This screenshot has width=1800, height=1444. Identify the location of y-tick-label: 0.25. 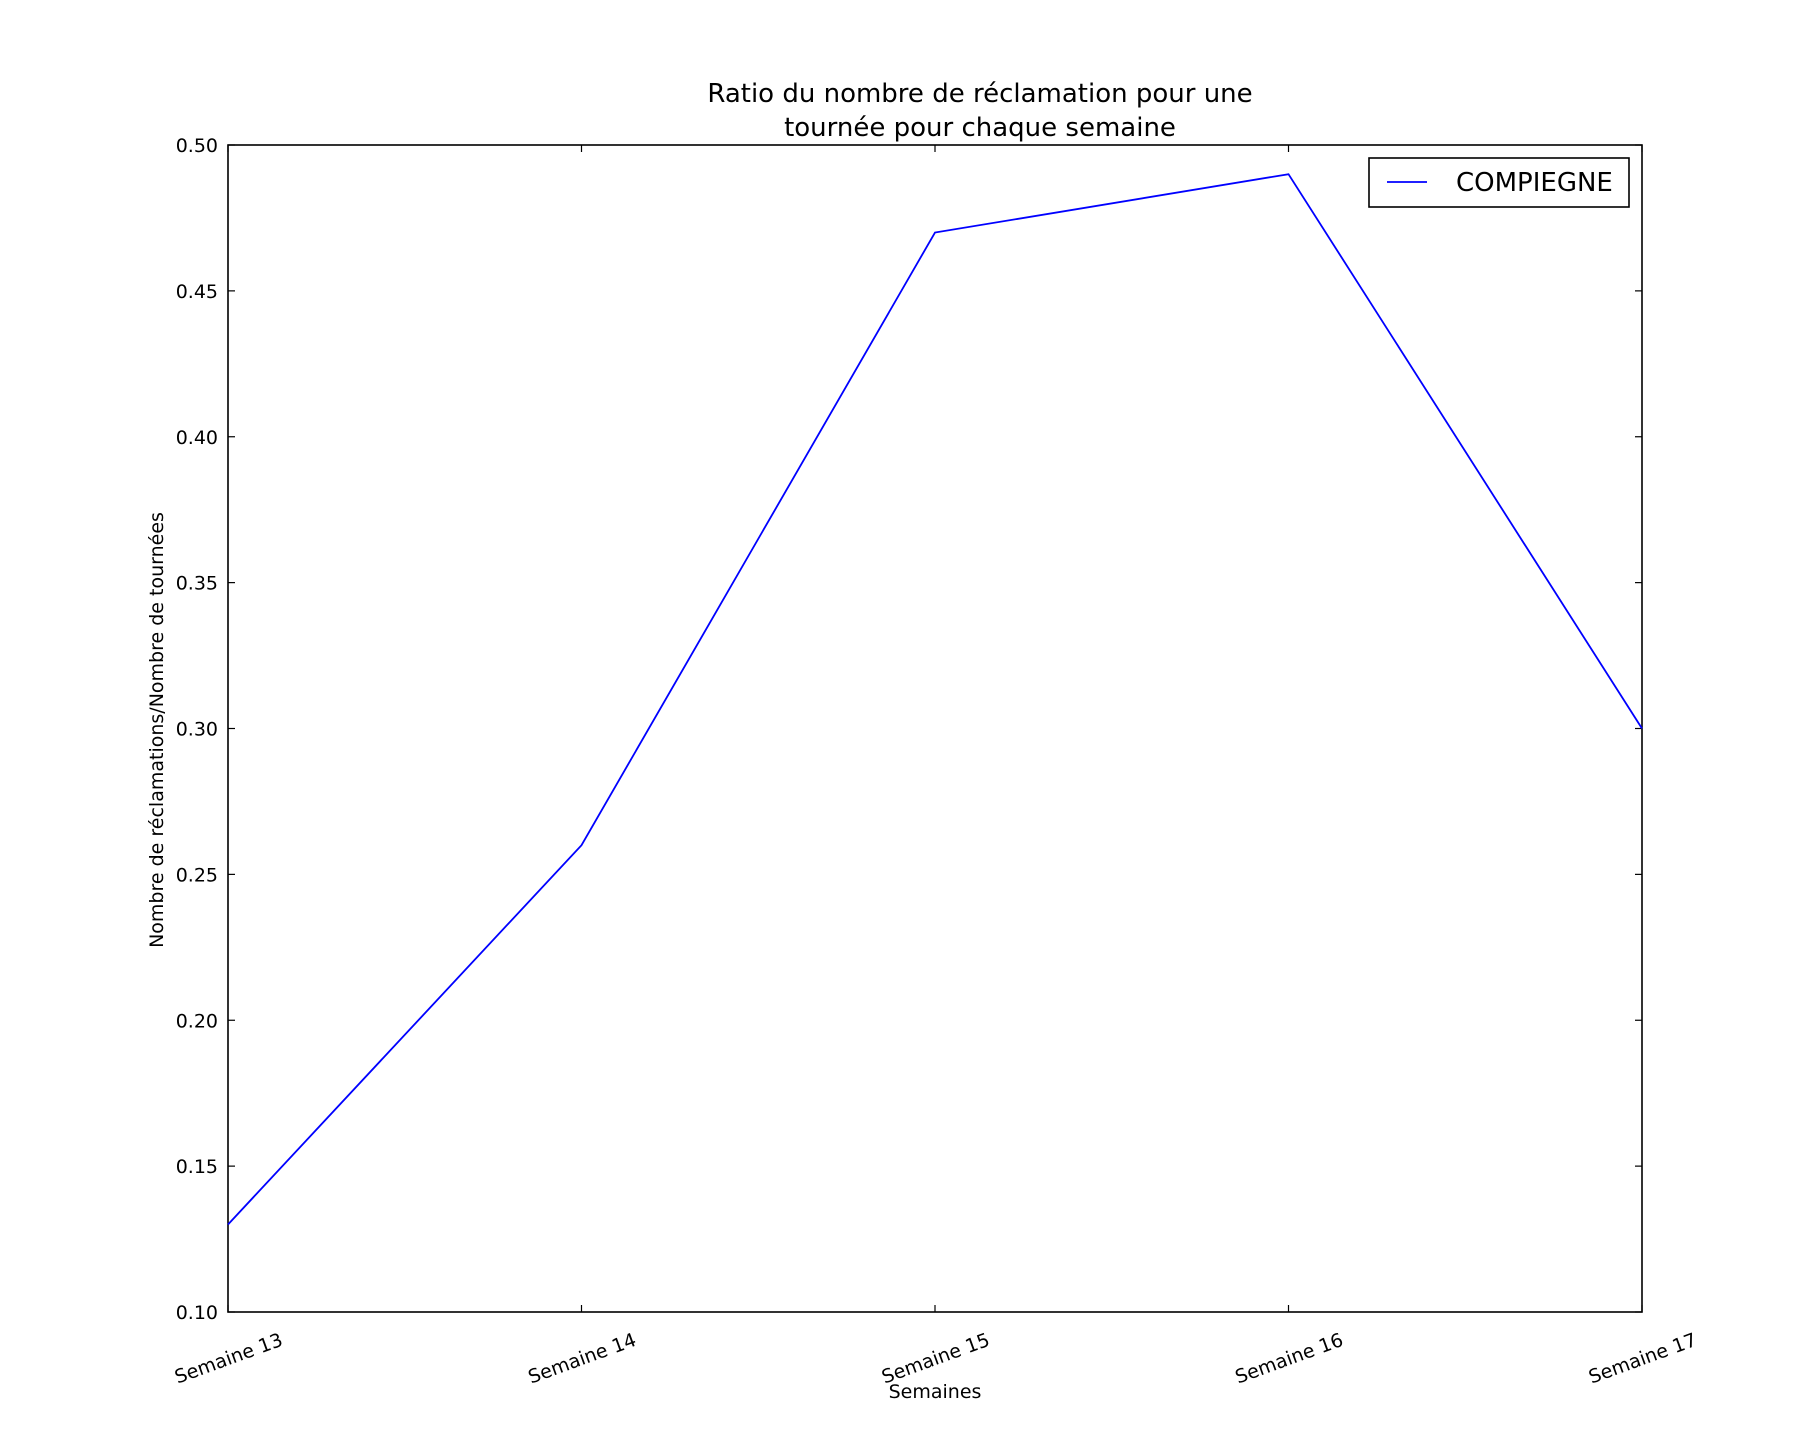
(197, 875).